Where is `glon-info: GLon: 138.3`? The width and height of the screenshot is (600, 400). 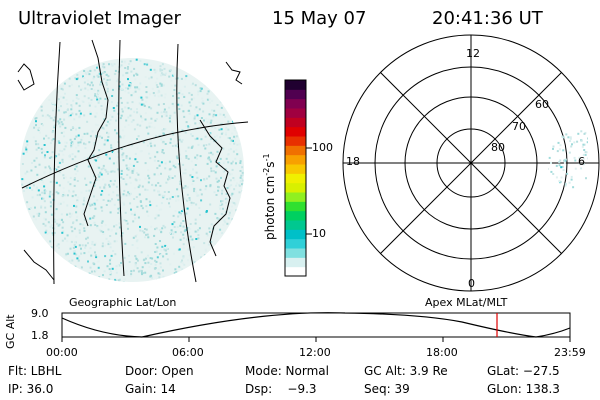 glon-info: GLon: 138.3 is located at coordinates (523, 389).